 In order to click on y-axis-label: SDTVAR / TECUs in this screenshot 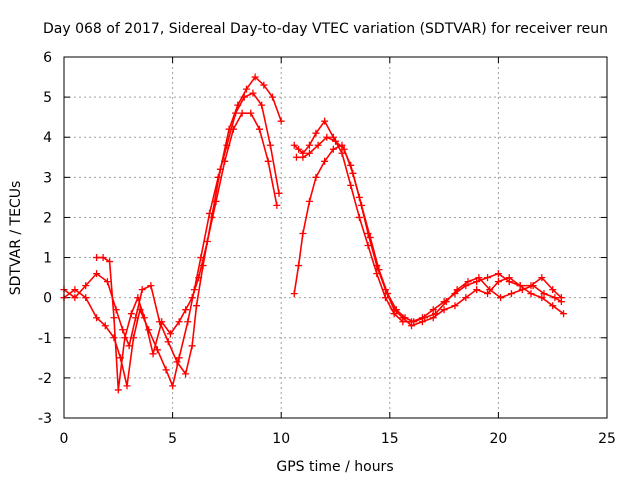, I will do `click(16, 238)`.